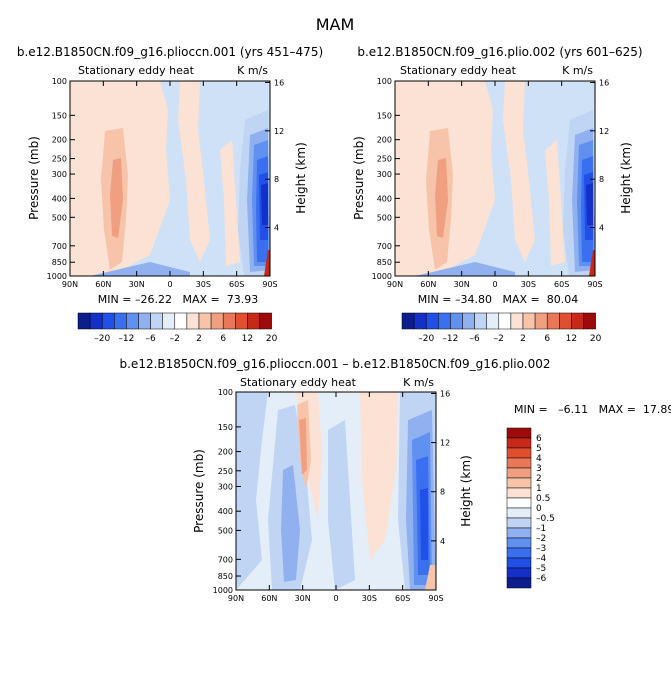  I want to click on colorbar-label: –0.5, so click(545, 519).